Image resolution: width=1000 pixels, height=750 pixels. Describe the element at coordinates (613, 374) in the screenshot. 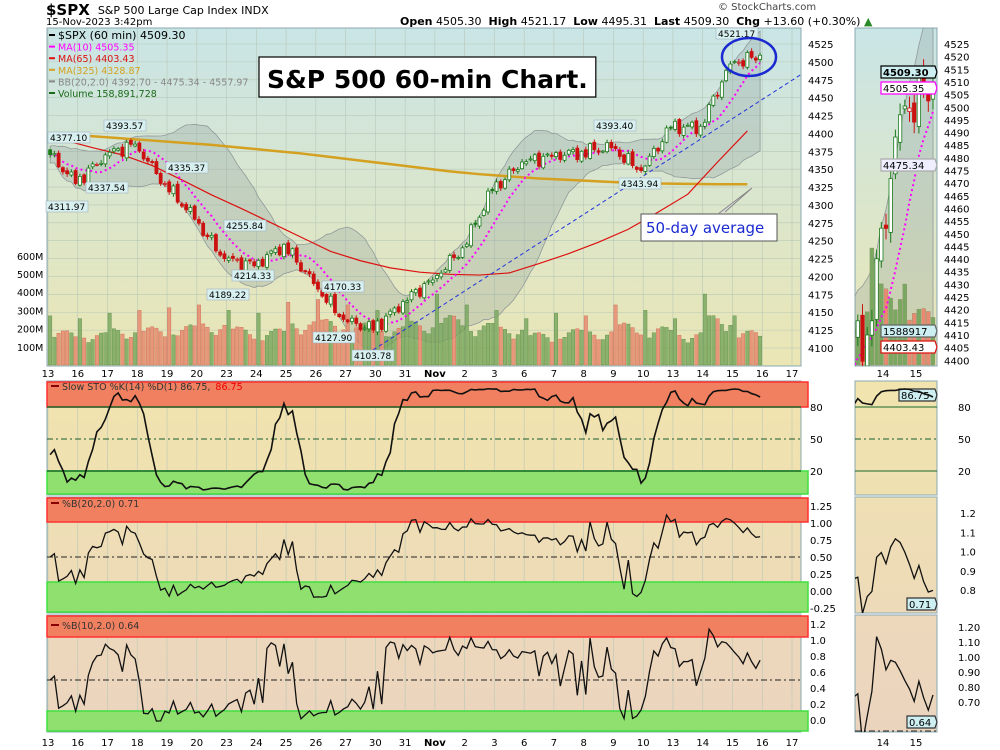

I see `date-tick: 9` at that location.